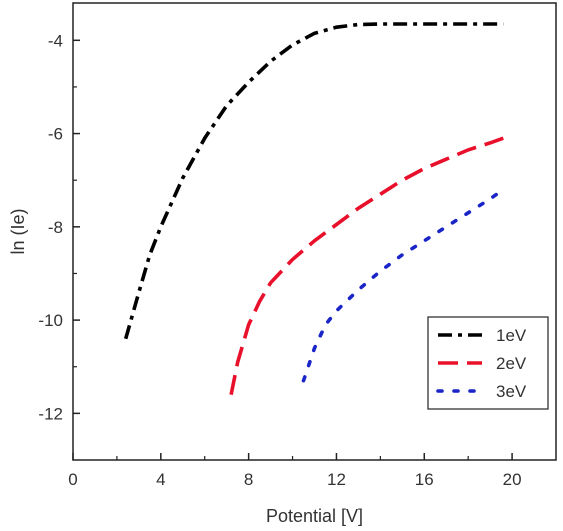  What do you see at coordinates (72, 479) in the screenshot?
I see `x-tick-label: 0` at bounding box center [72, 479].